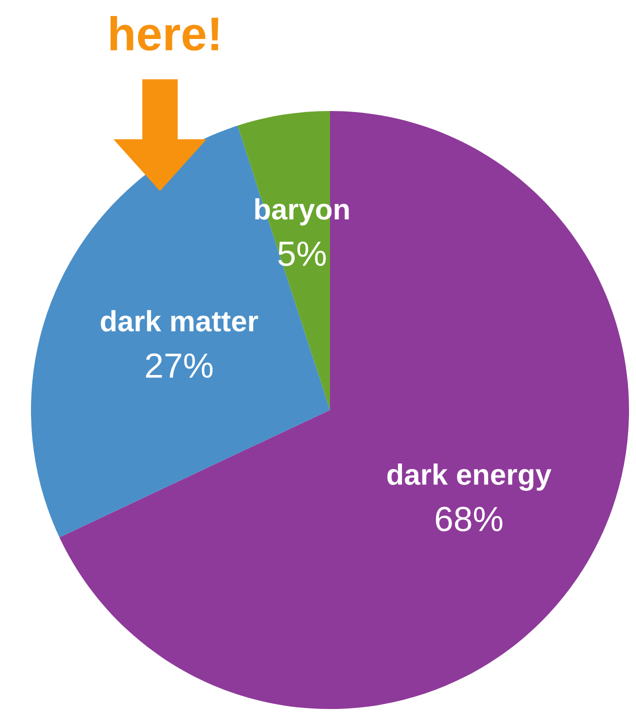 This screenshot has width=636, height=721. What do you see at coordinates (179, 321) in the screenshot?
I see `slice-label: dark matter` at bounding box center [179, 321].